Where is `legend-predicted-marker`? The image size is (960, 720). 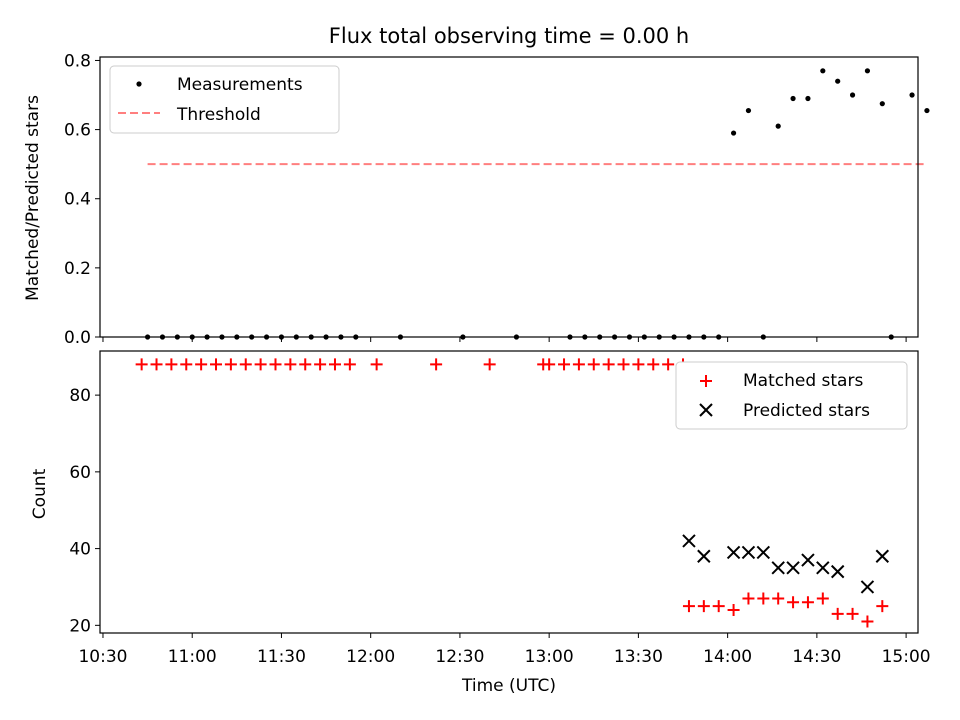 legend-predicted-marker is located at coordinates (706, 410).